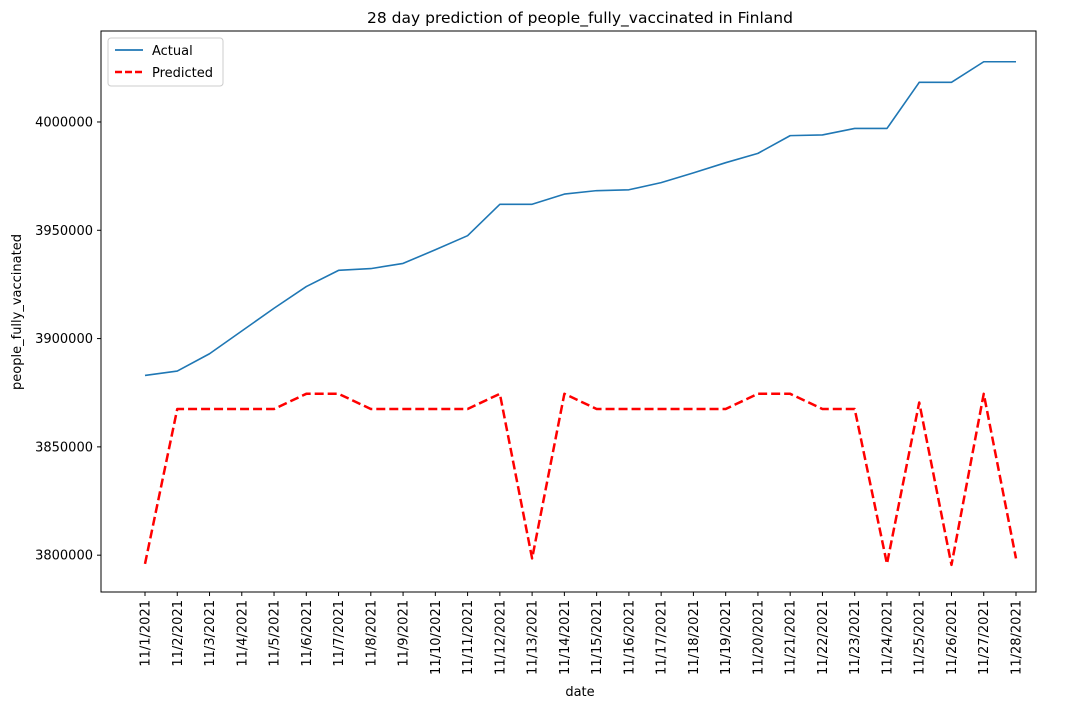  What do you see at coordinates (371, 633) in the screenshot?
I see `x-tick-label: 11/8/2021` at bounding box center [371, 633].